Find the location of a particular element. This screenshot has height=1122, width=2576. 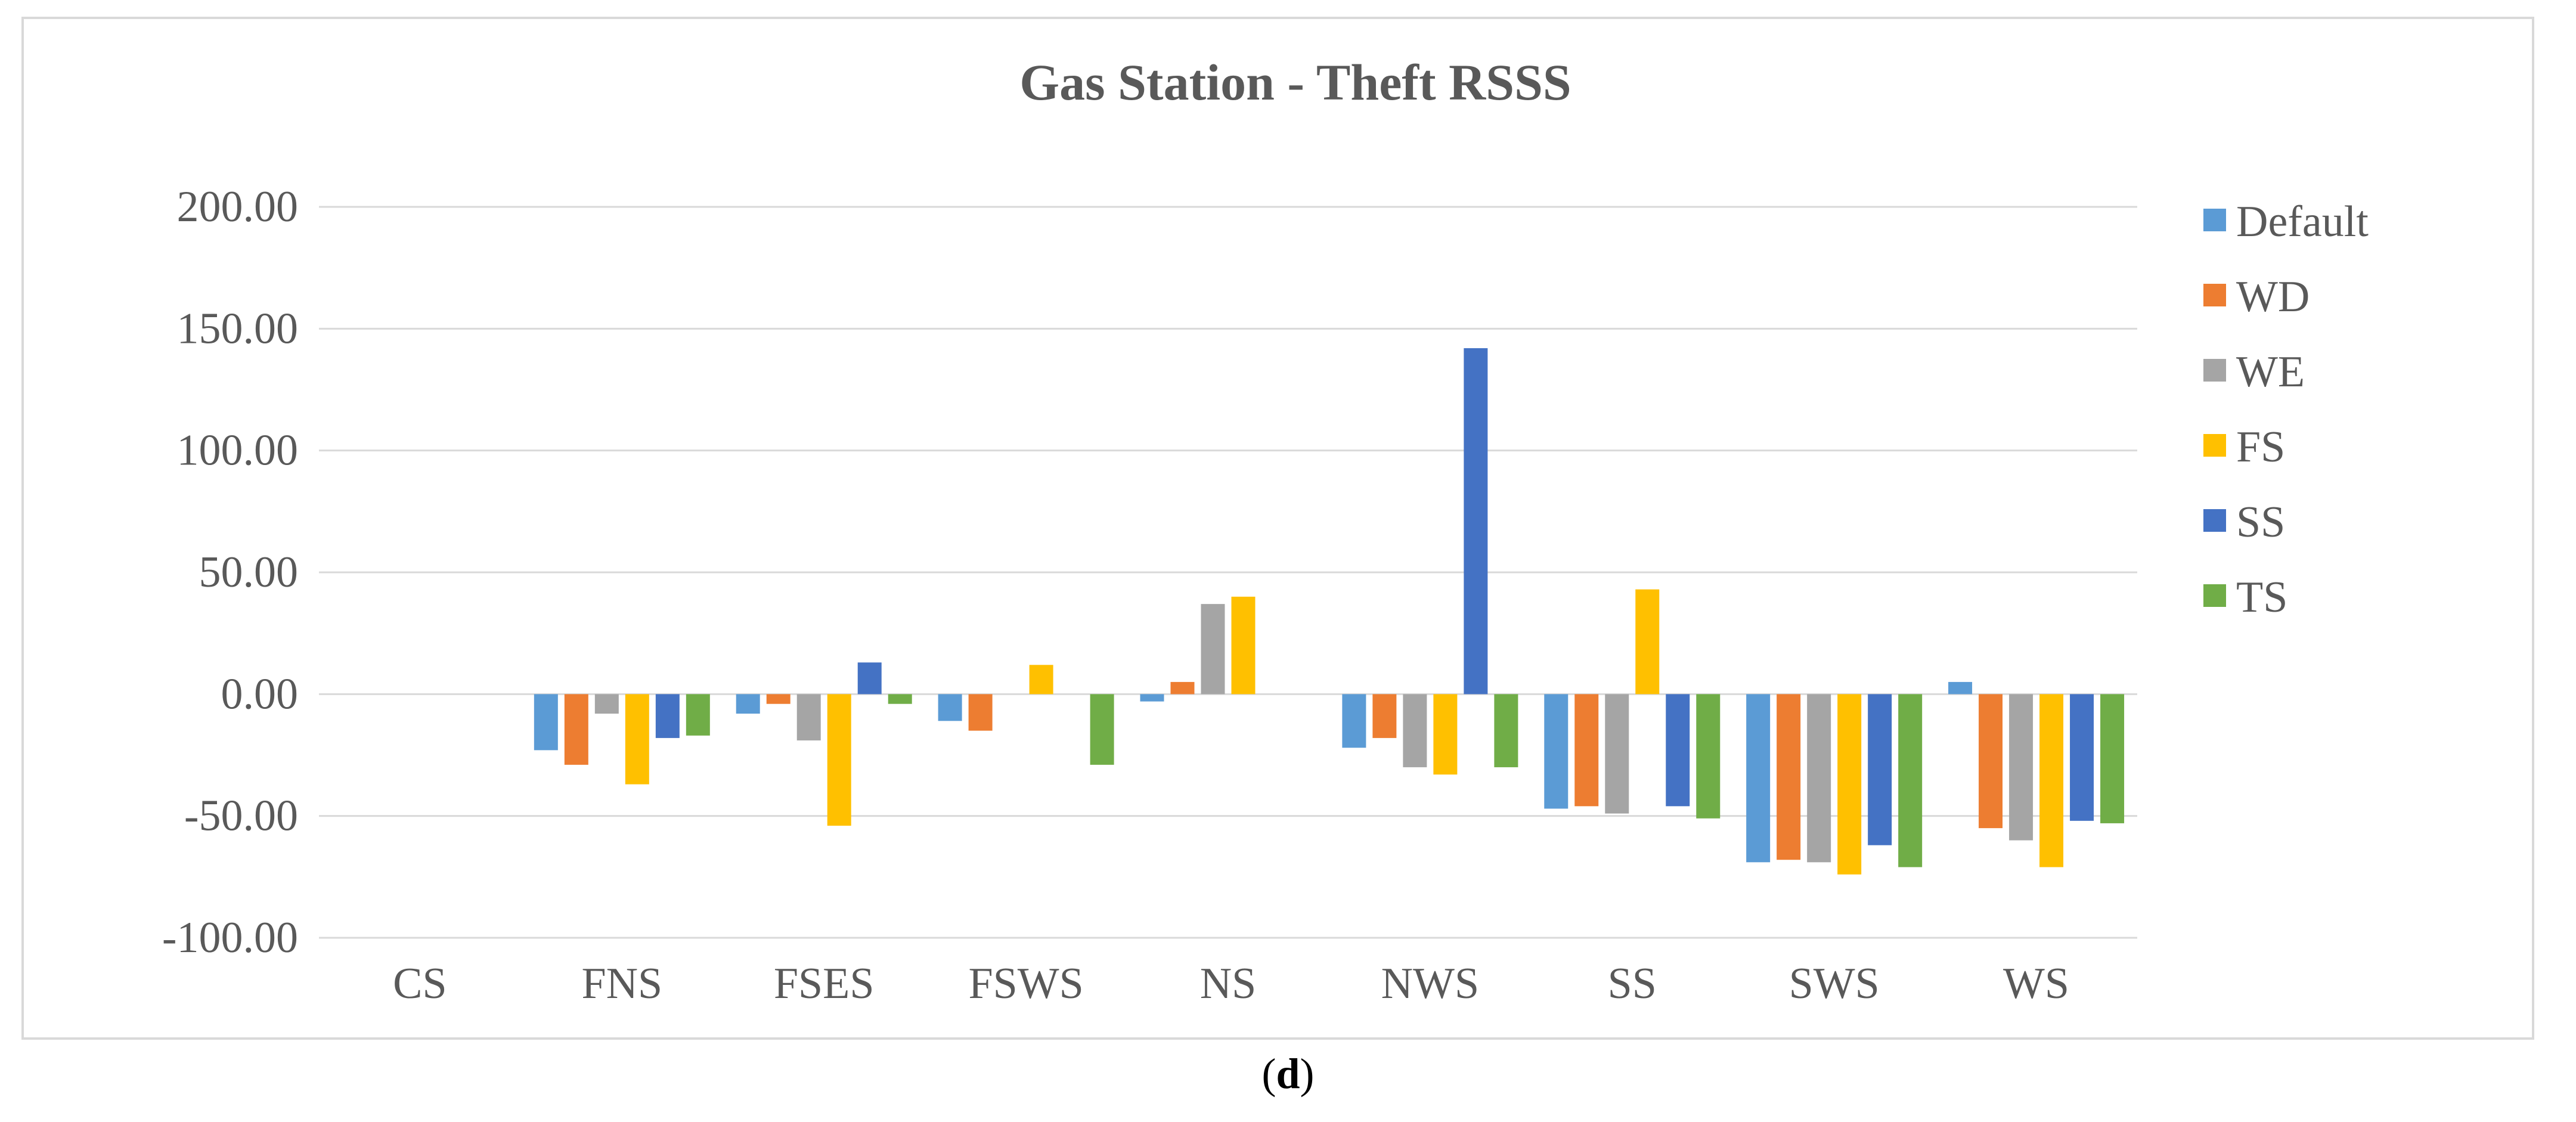

bar-default-fns is located at coordinates (546, 722).